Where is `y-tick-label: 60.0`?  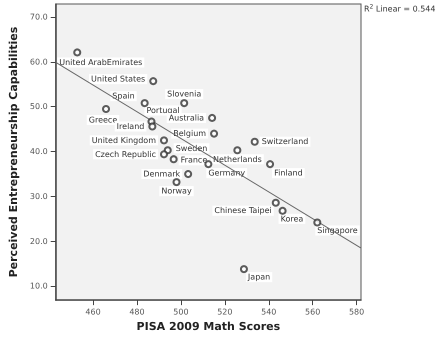
y-tick-label: 60.0 is located at coordinates (39, 61).